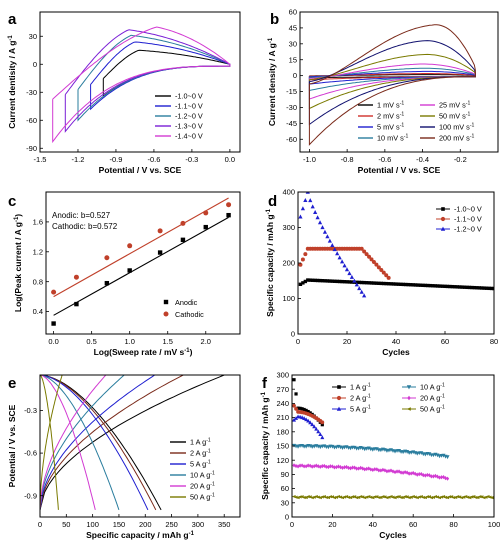 The height and width of the screenshot is (550, 503). Describe the element at coordinates (272, 201) in the screenshot. I see `panel-label: d` at that location.